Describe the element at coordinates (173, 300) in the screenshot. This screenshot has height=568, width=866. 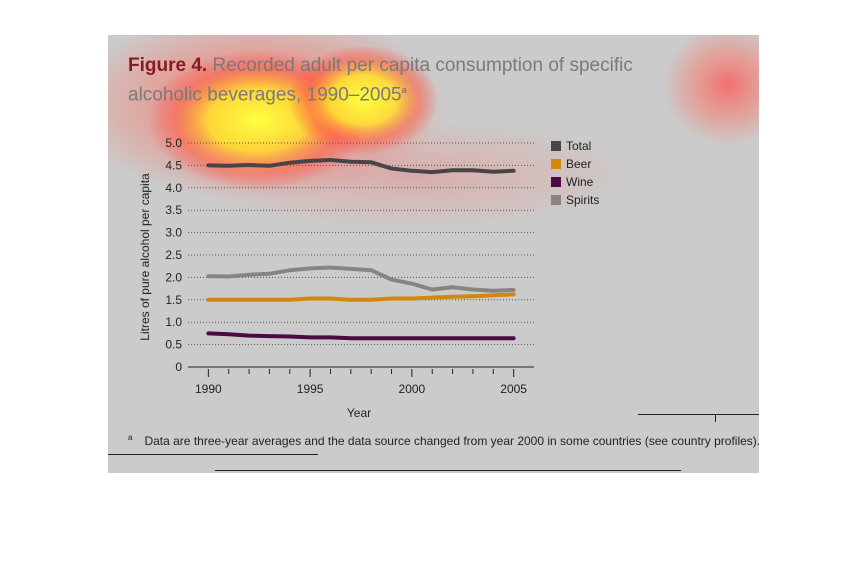
I see `y-tick-label: 1.5` at that location.